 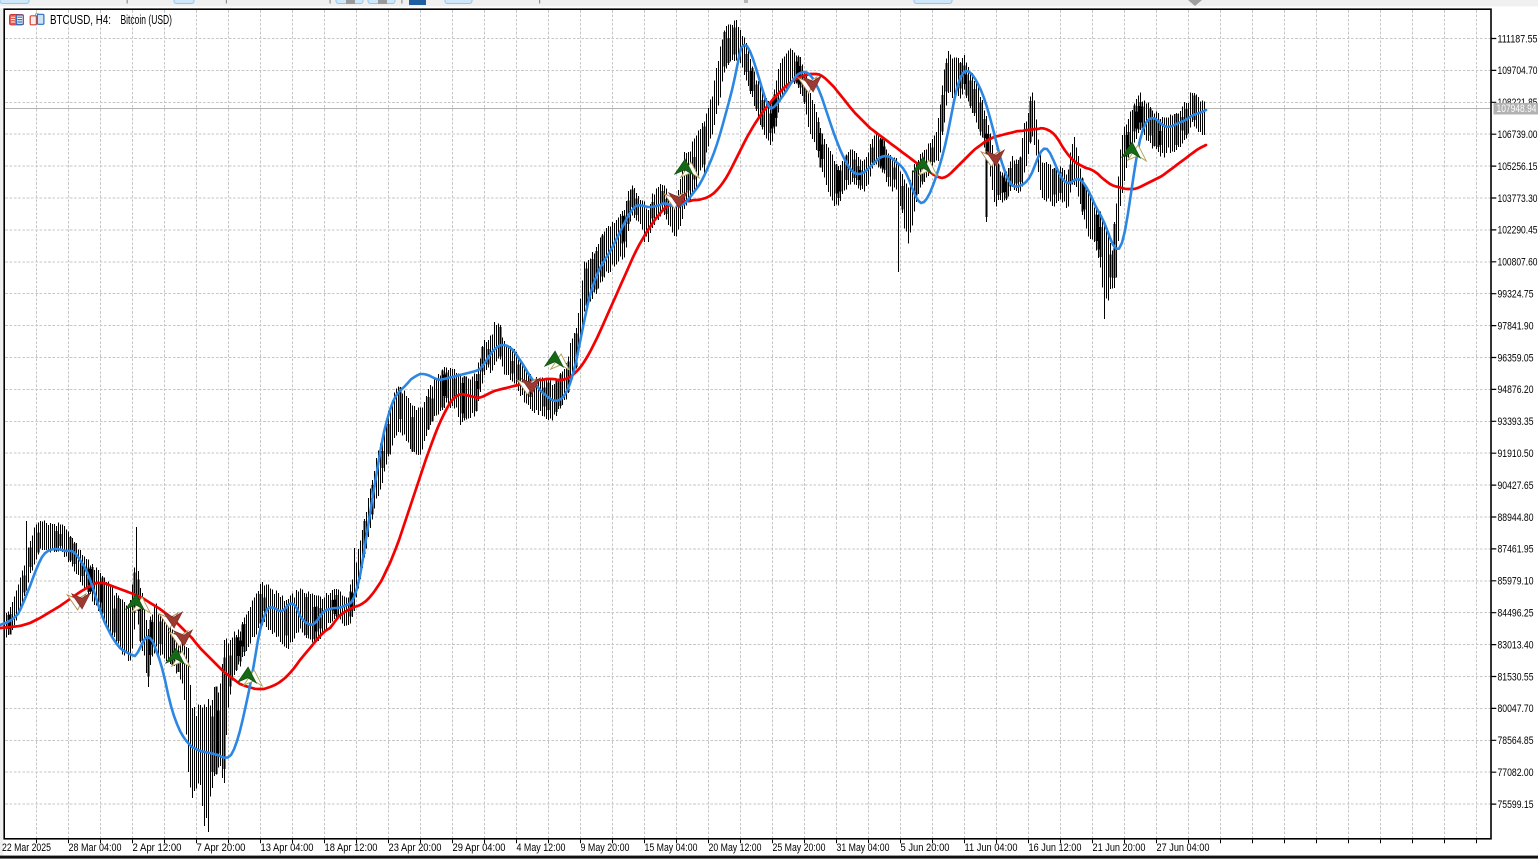 I want to click on svg-text: 90427.65, so click(x=1516, y=486).